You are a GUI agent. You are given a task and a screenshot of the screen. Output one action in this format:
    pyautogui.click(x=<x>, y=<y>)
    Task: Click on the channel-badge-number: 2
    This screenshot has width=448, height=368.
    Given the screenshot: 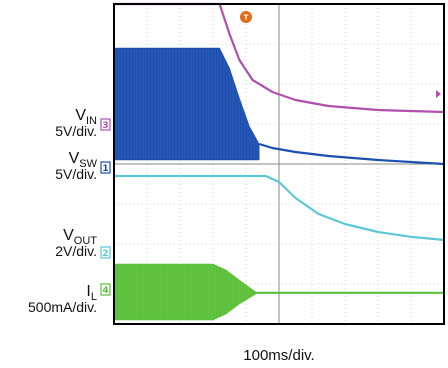 What is the action you would take?
    pyautogui.click(x=105, y=254)
    